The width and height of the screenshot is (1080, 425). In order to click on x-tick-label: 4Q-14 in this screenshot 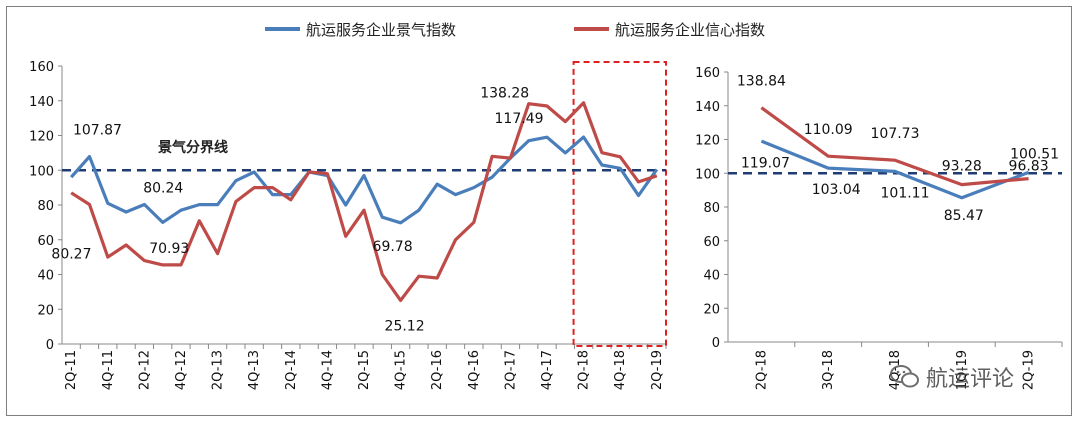, I will do `click(327, 370)`.